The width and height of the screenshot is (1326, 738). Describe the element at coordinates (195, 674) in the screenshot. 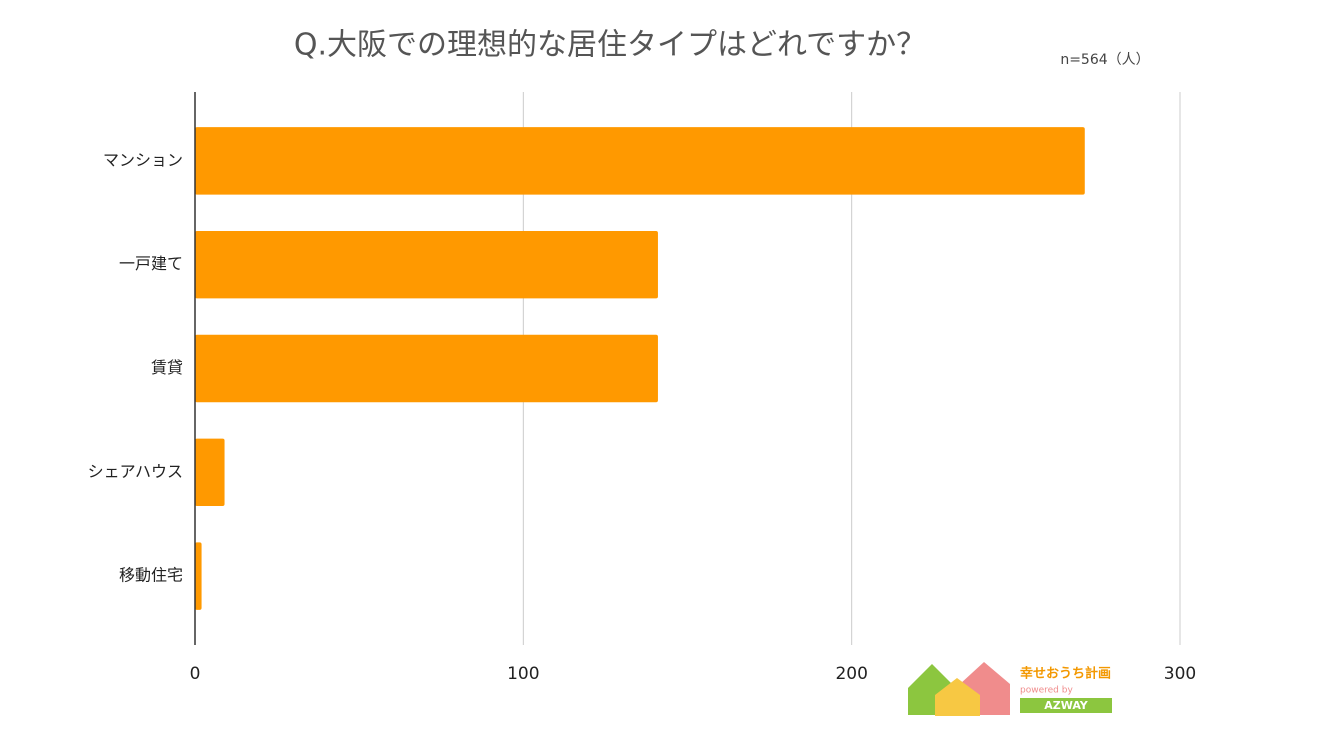

I see `x-tick-label: 0` at that location.